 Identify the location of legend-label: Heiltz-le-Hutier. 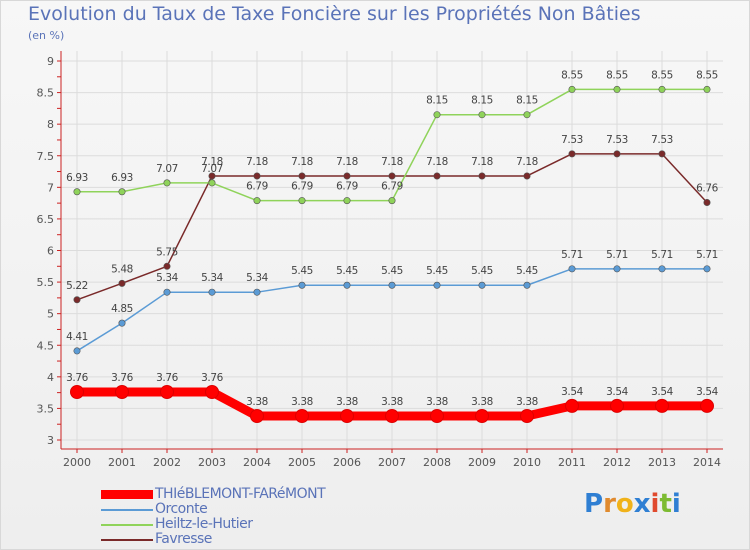
(204, 524).